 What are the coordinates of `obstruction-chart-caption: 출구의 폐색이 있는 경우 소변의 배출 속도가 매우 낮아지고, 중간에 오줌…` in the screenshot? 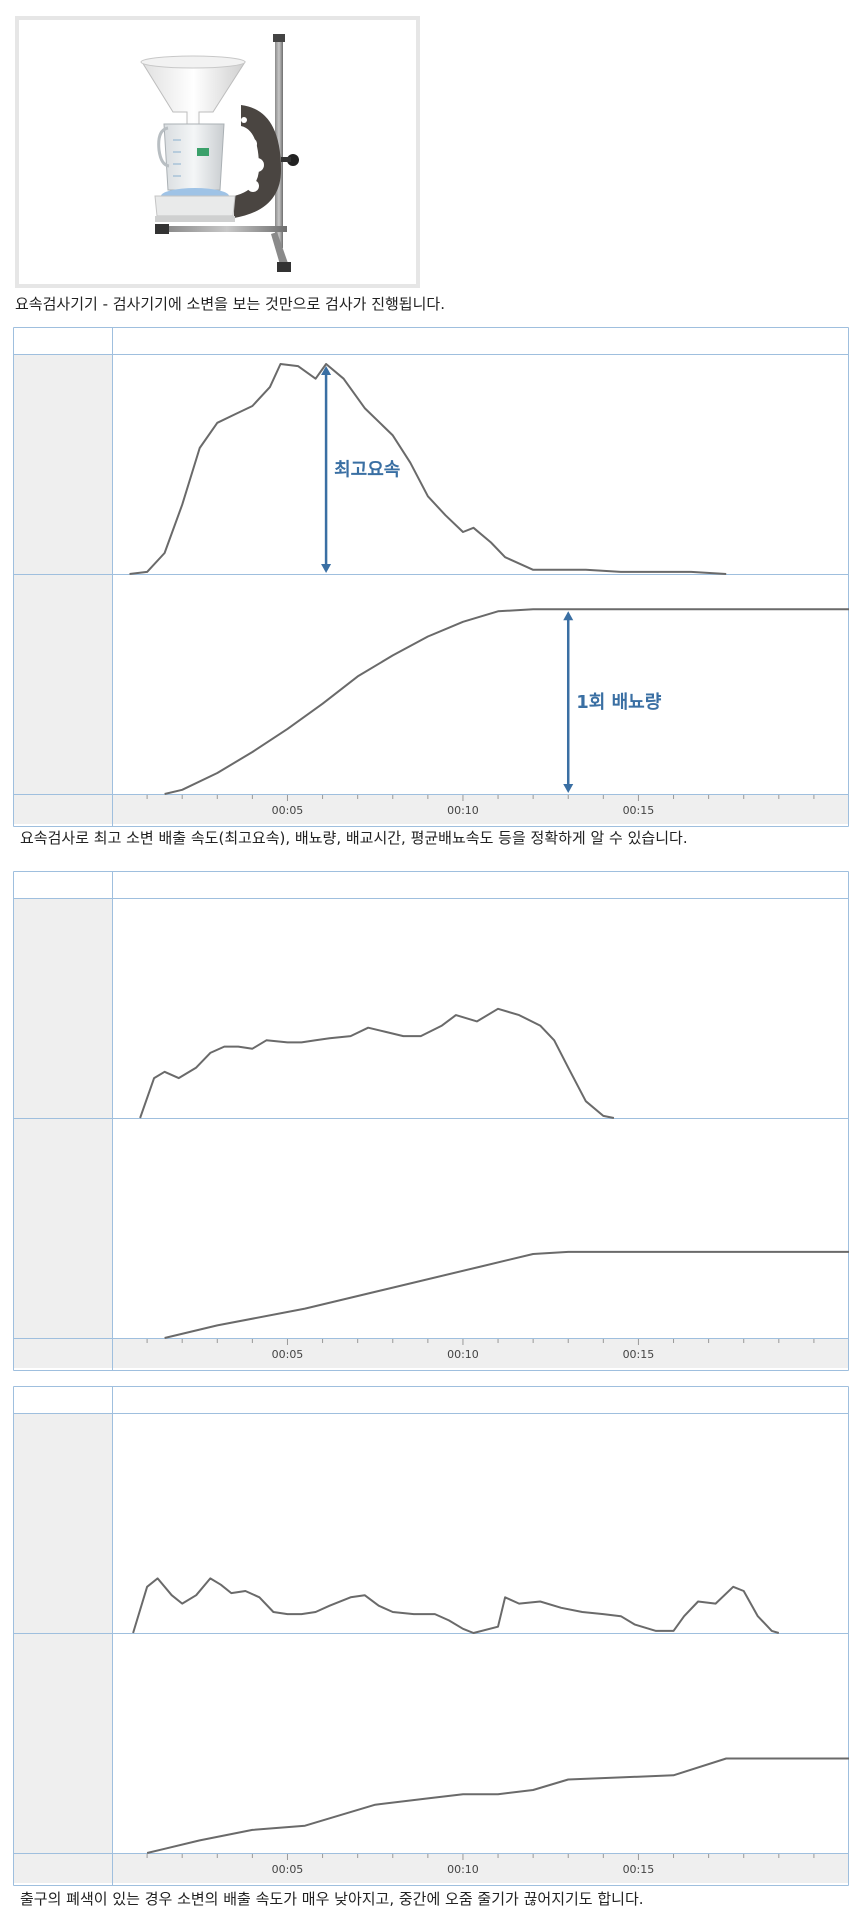 It's located at (332, 1899).